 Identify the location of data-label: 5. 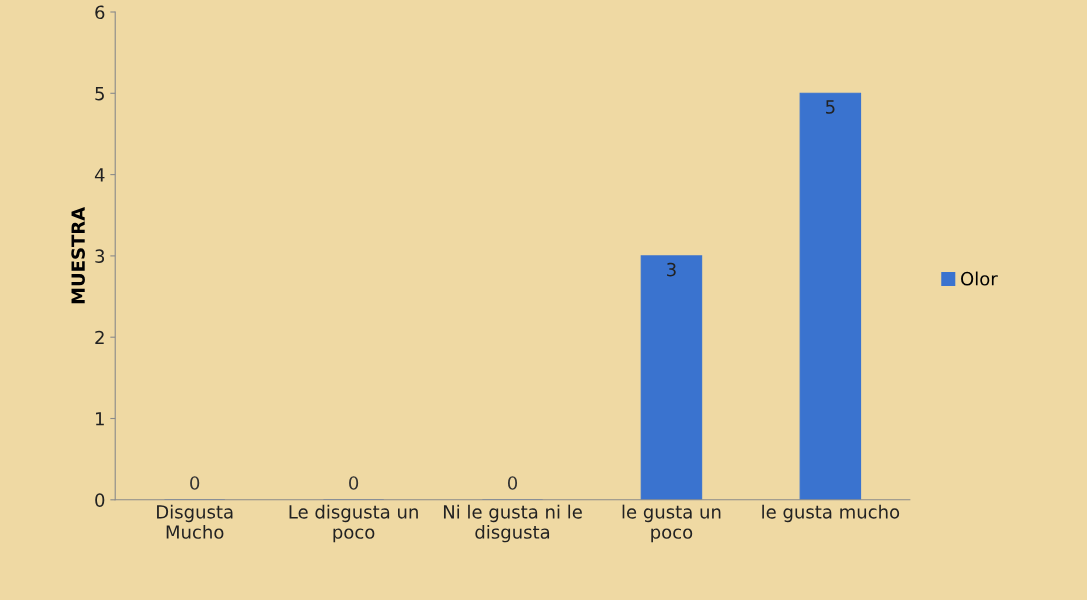
(830, 107).